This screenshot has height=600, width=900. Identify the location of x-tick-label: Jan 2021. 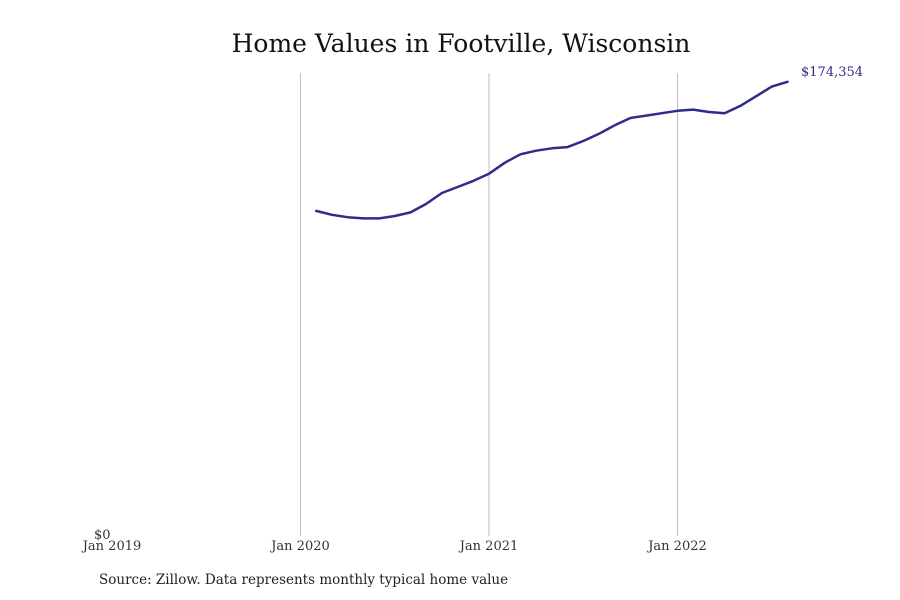
(488, 546).